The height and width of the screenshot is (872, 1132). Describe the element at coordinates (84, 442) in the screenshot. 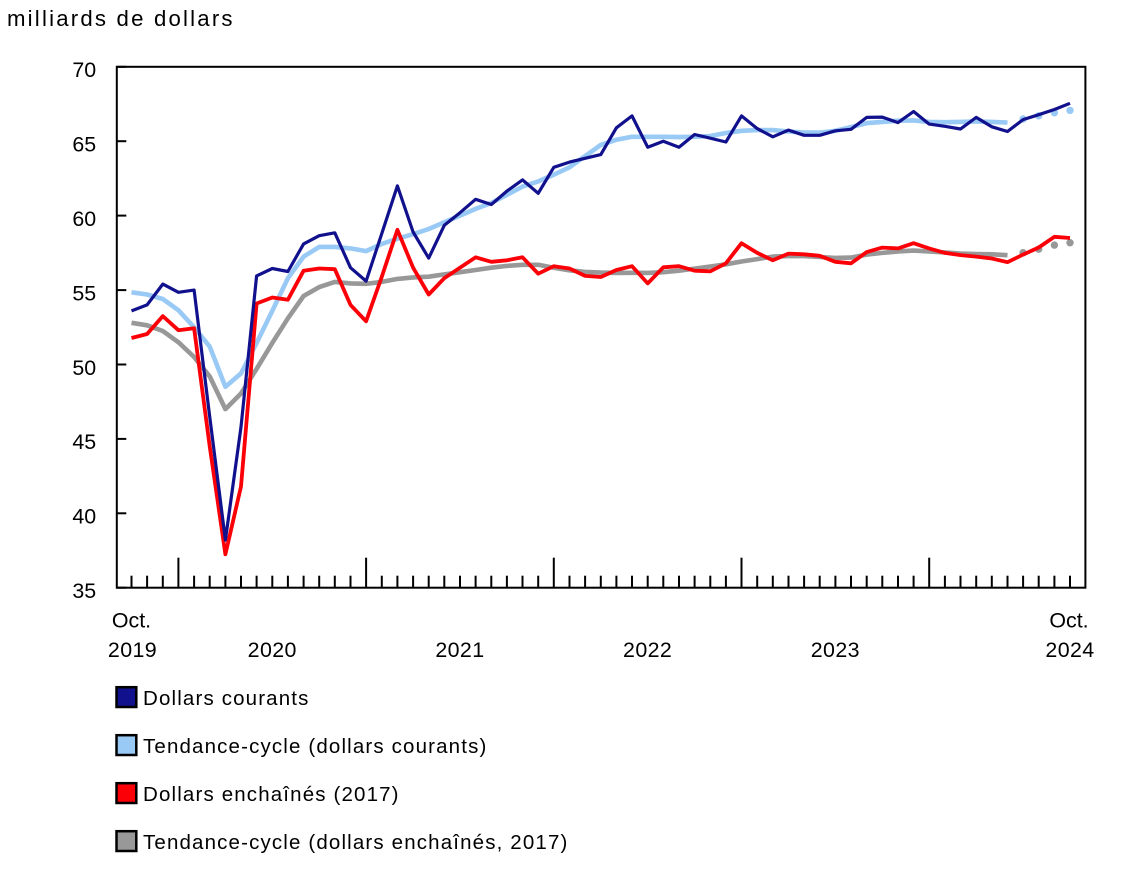

I see `svg-text: 45` at that location.